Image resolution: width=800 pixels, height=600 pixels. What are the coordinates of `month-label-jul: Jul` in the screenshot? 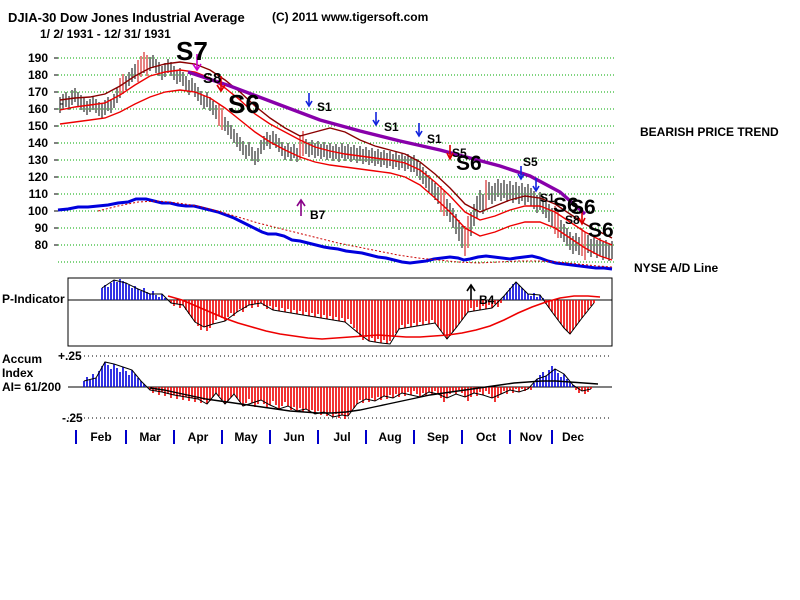 It's located at (342, 437).